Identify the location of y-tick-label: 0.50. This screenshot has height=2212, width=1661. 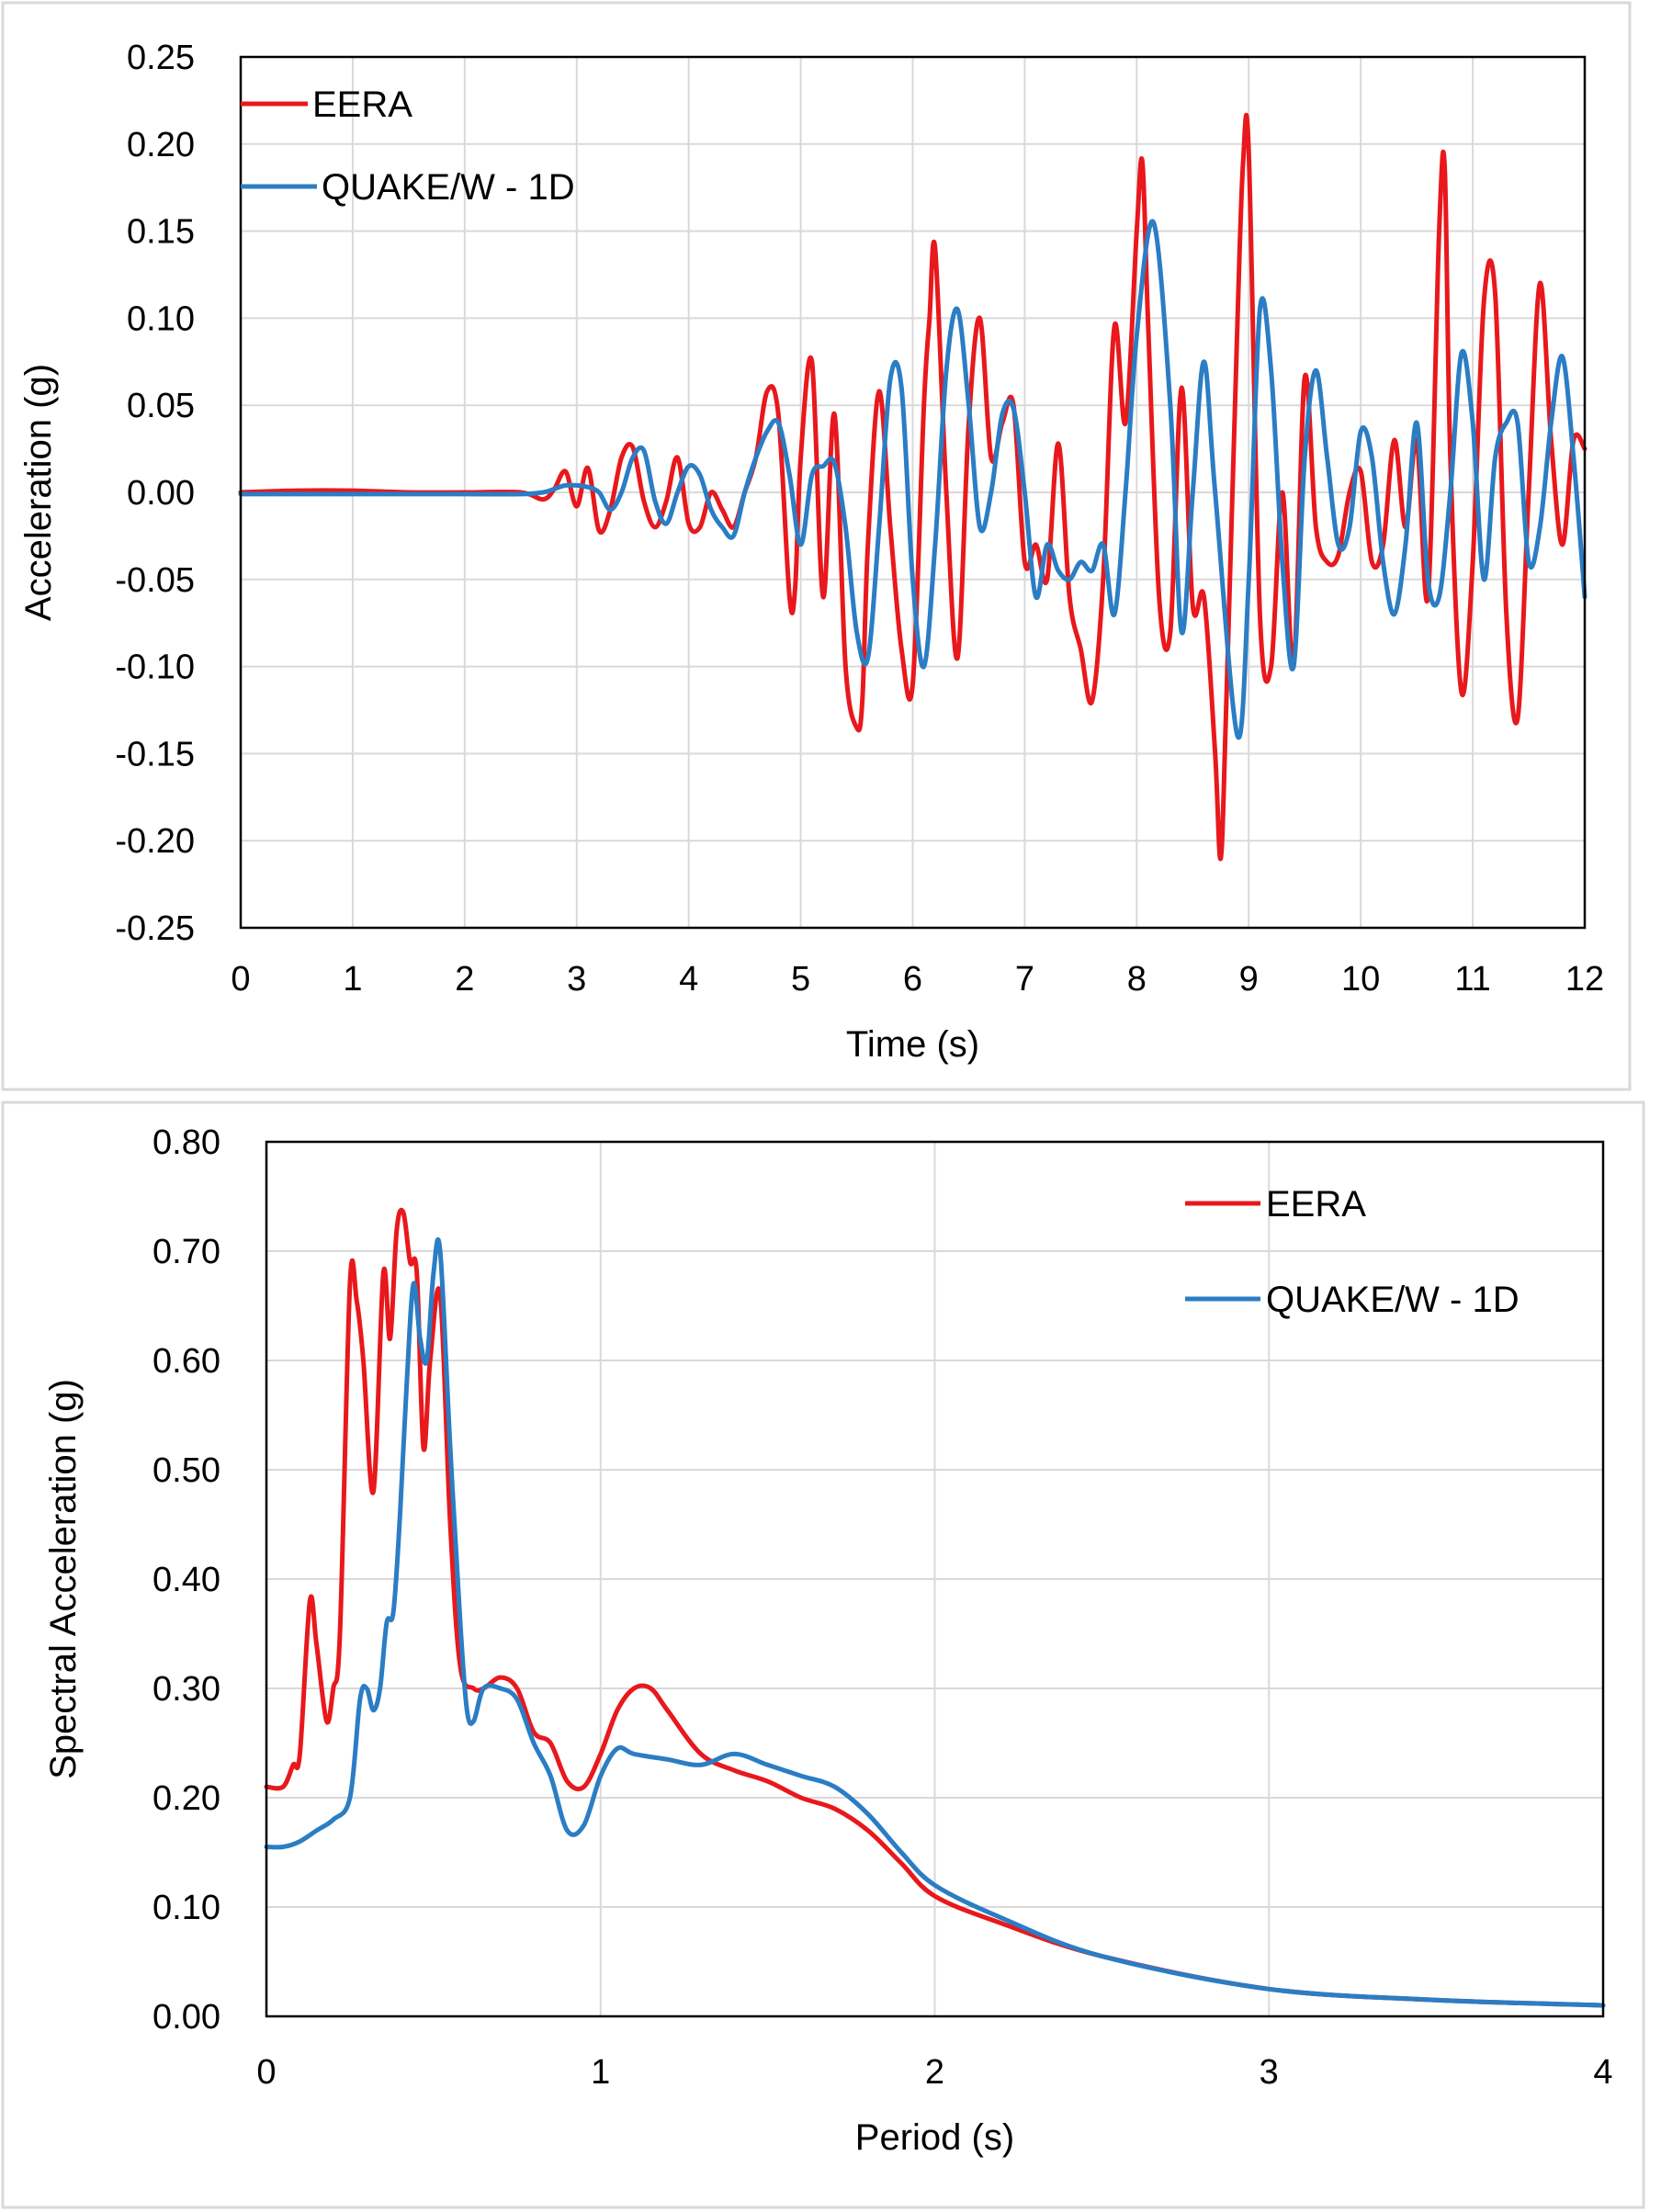
(187, 1470).